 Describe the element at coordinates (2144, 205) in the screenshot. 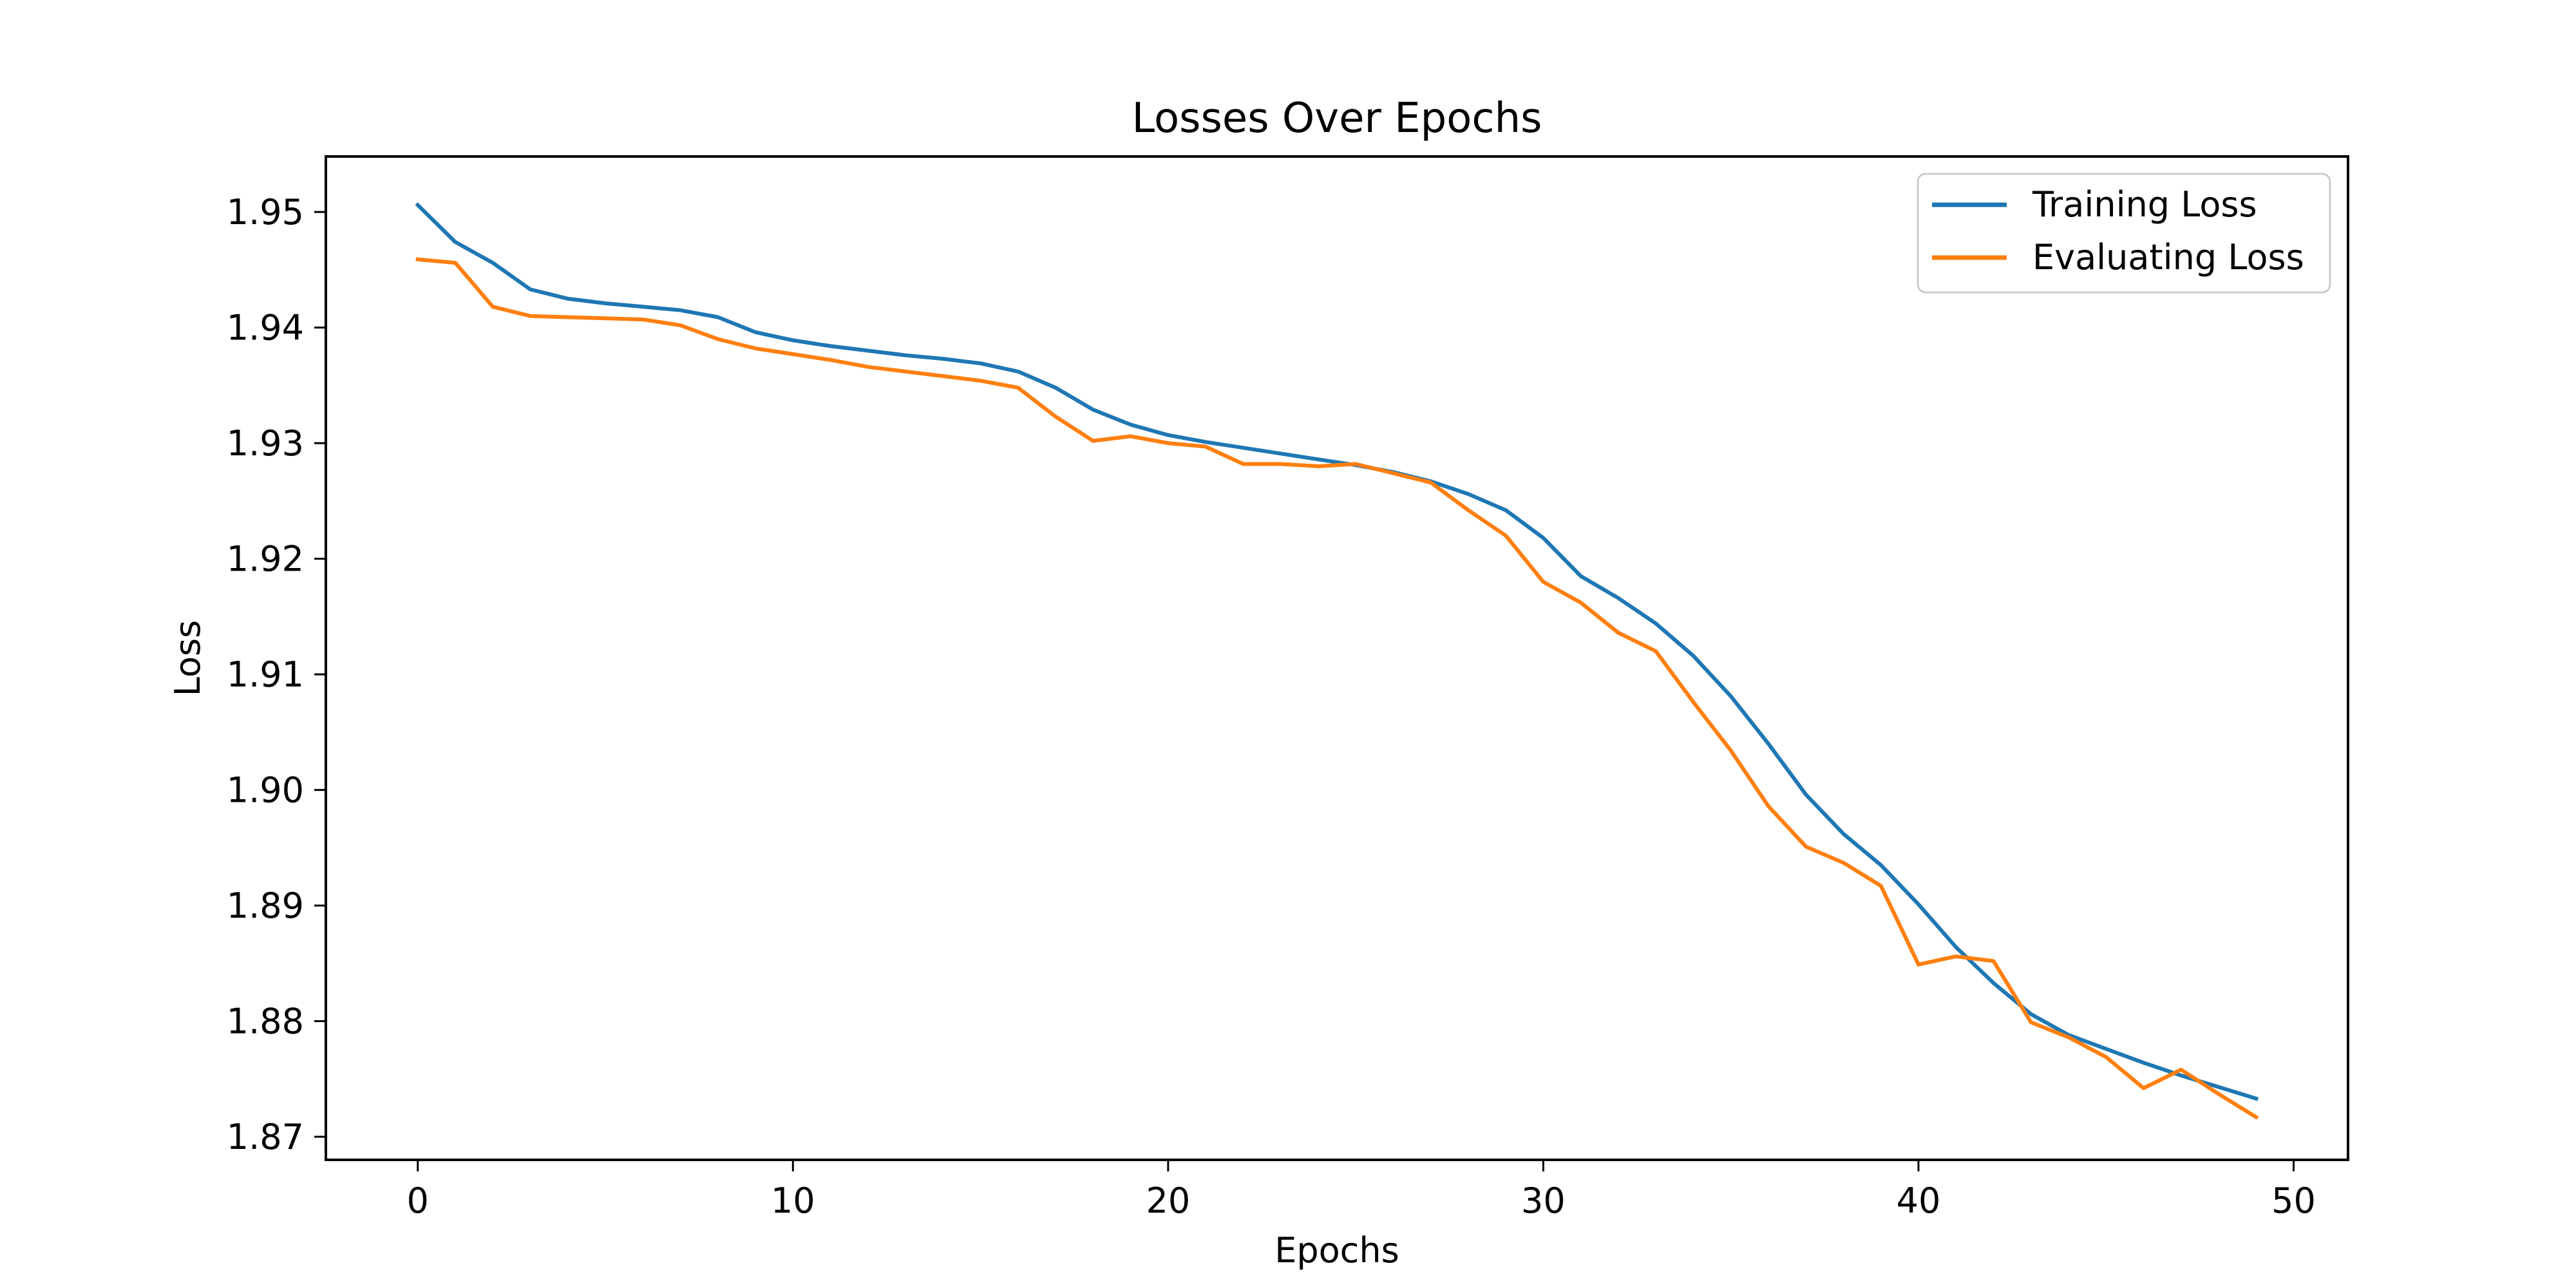

I see `legend-label-training-loss: Training Loss` at that location.